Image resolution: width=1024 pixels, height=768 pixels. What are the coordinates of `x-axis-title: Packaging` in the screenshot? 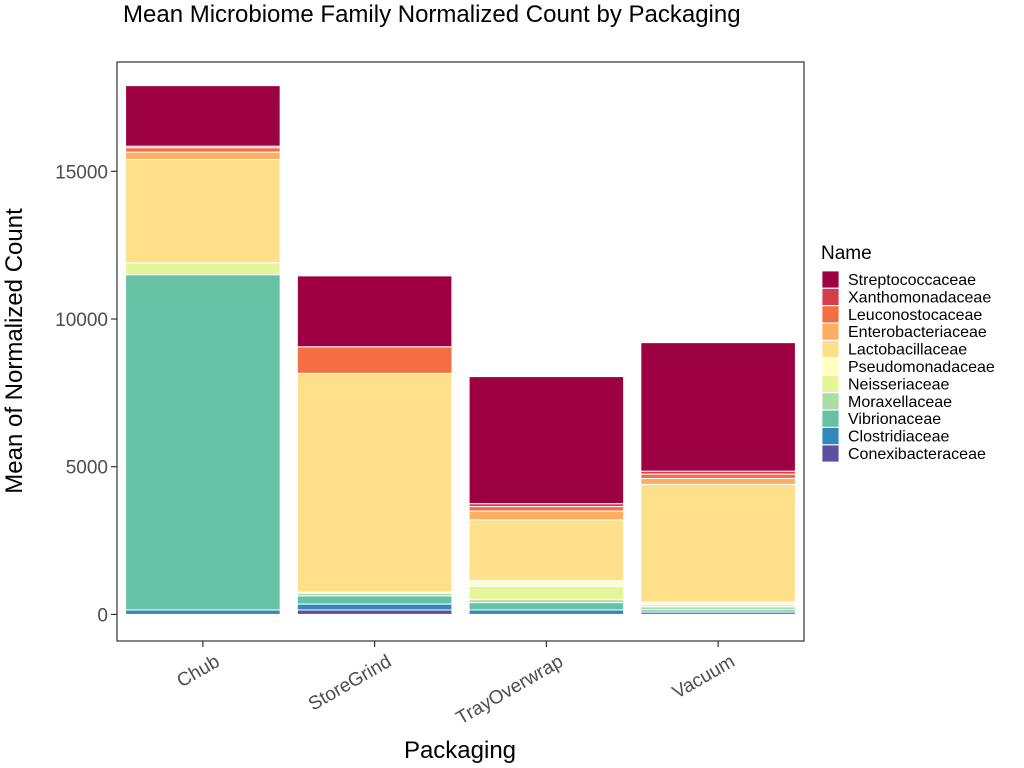 It's located at (460, 750).